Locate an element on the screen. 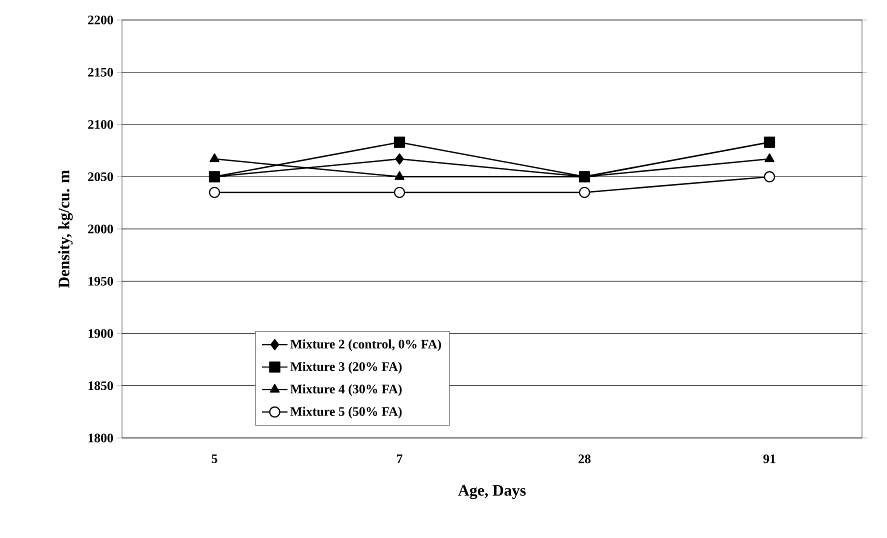 The height and width of the screenshot is (538, 887). y-tick-label: 2000 is located at coordinates (100, 229).